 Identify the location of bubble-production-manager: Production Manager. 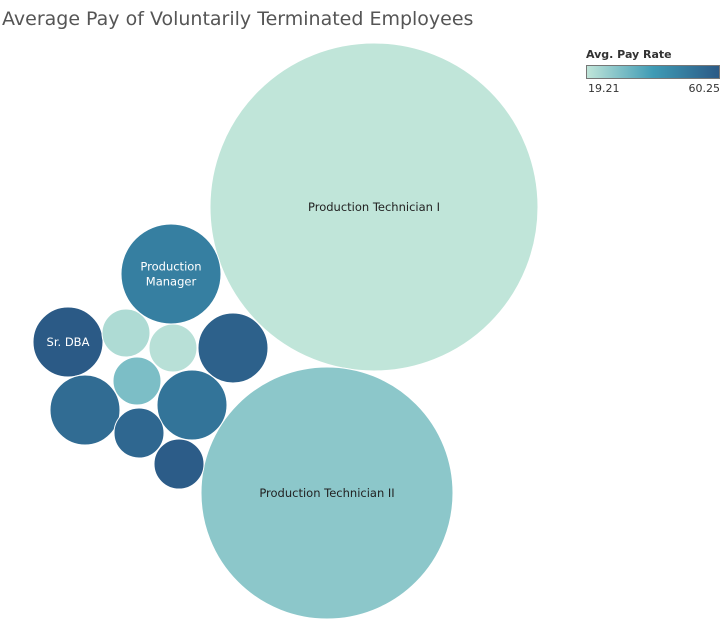
(171, 274).